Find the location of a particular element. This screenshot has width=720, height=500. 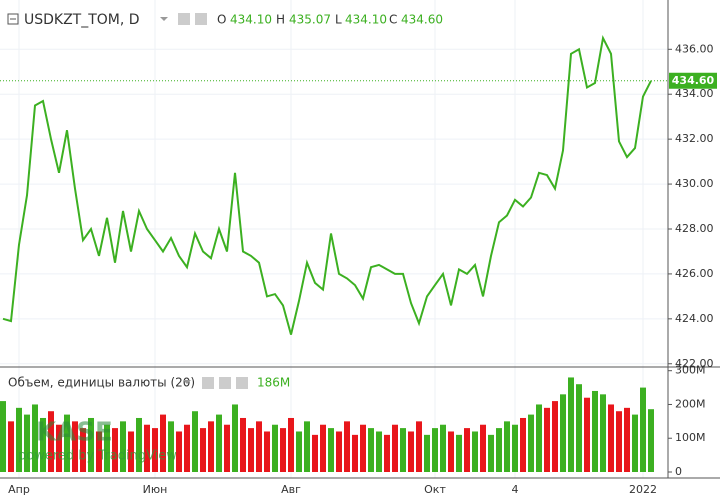

x-tick-label: Окт is located at coordinates (435, 489).